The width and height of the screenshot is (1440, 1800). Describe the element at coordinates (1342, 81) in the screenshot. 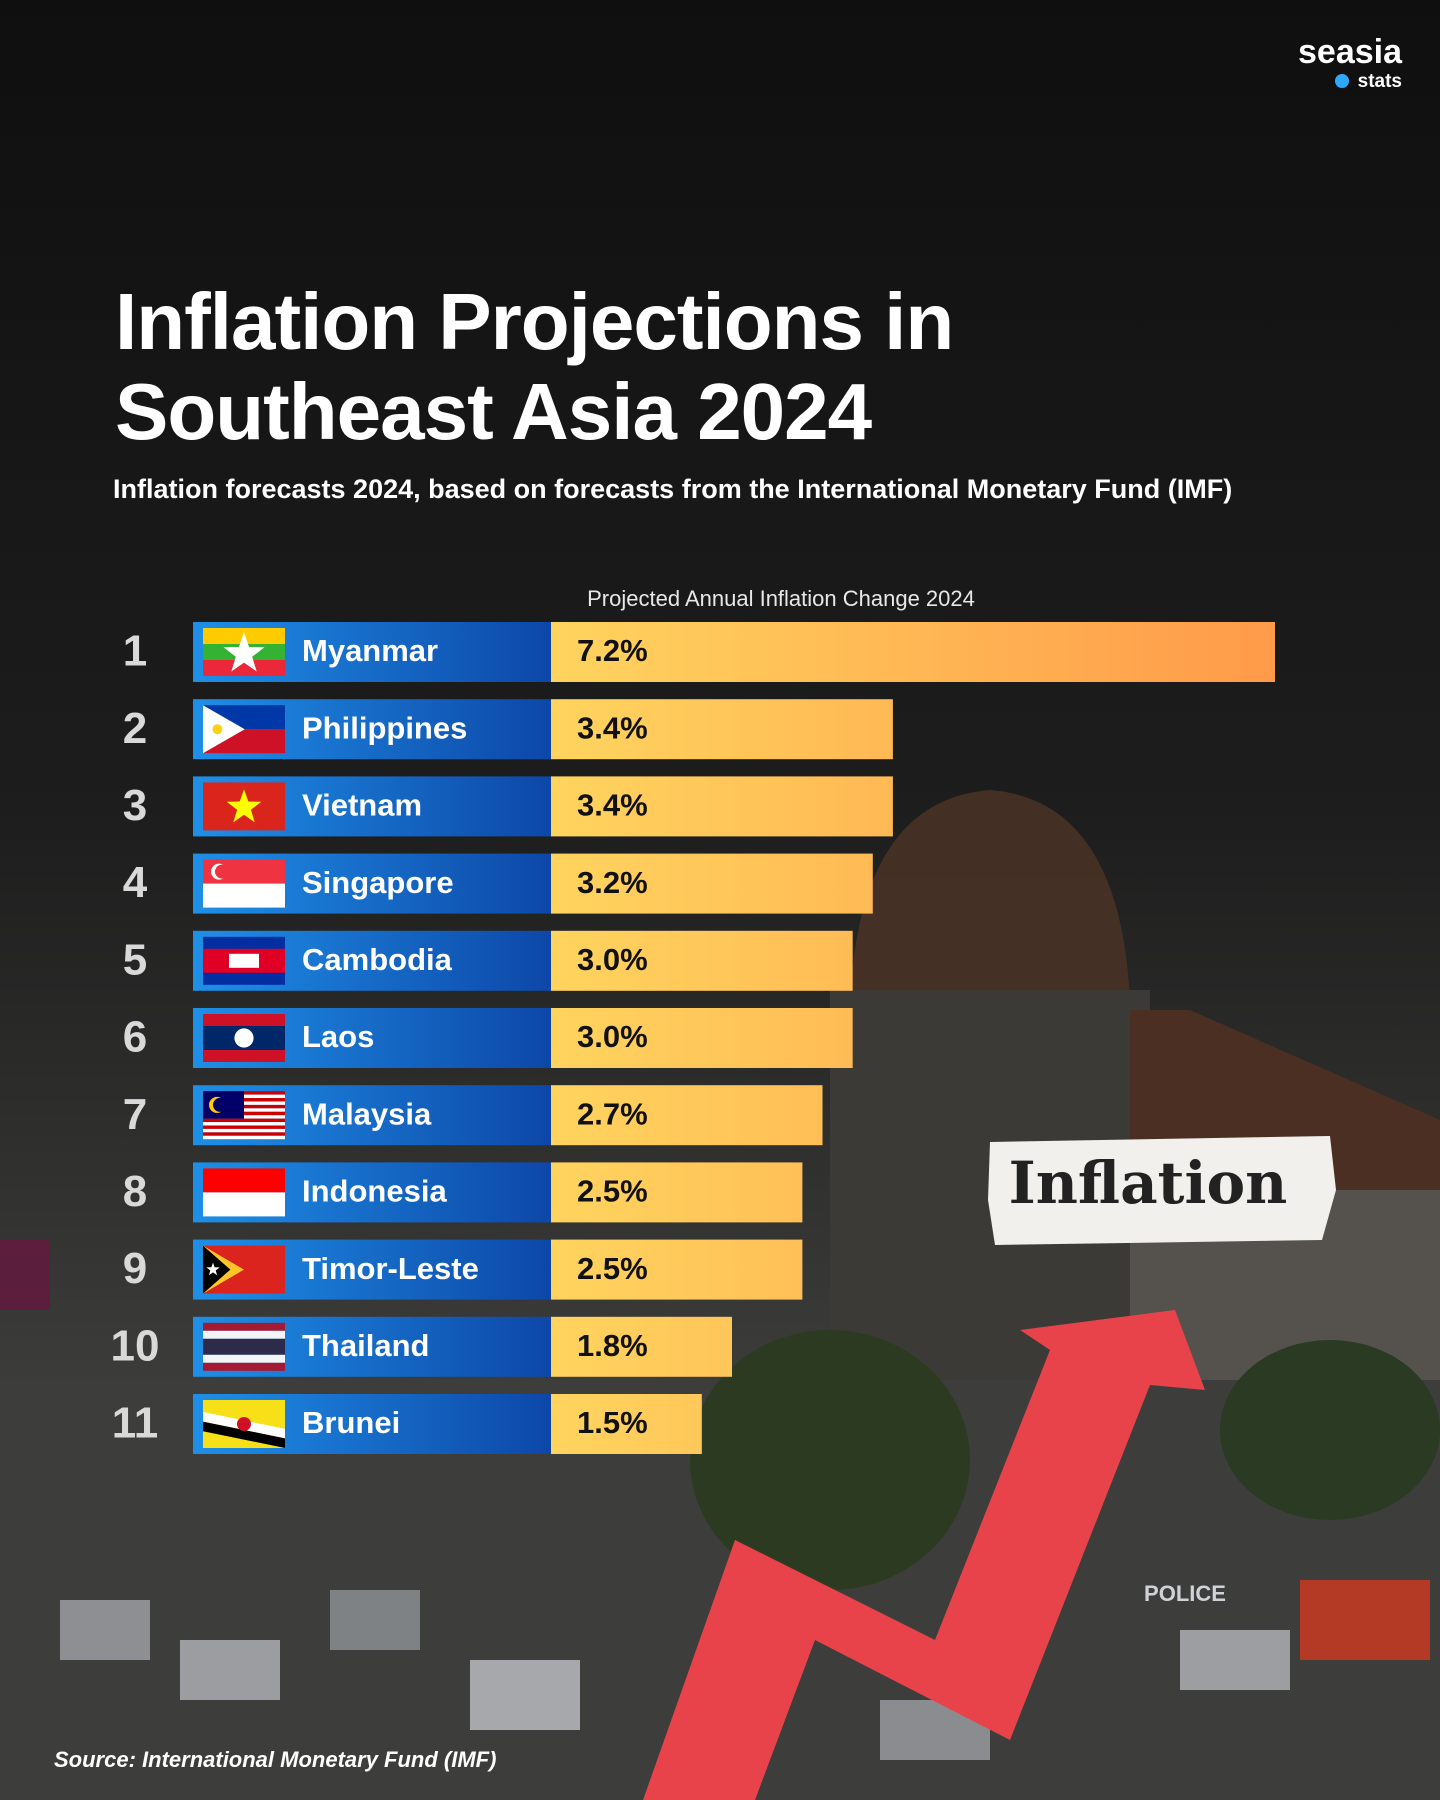

I see `brand-dot` at that location.